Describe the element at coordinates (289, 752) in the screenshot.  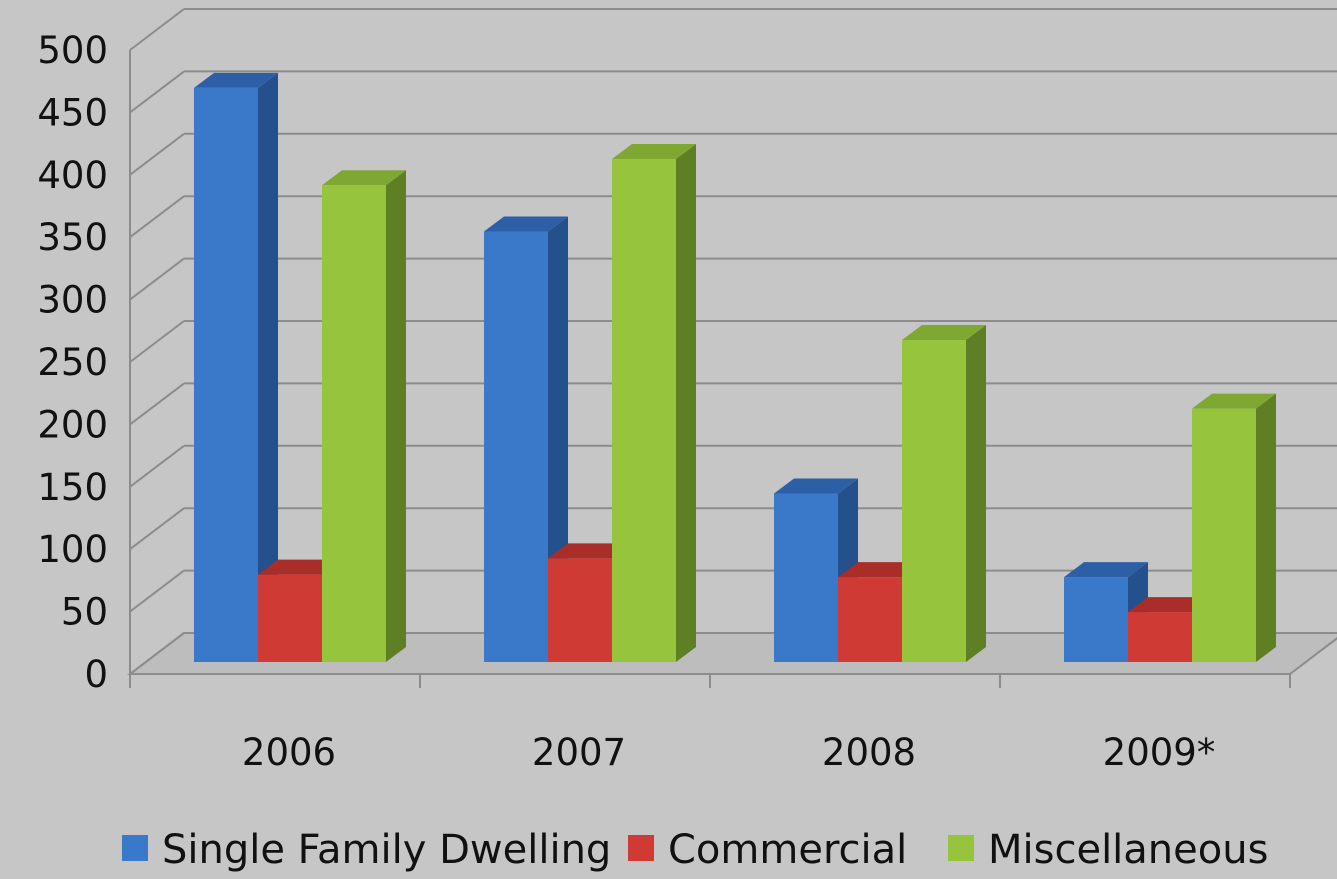
I see `x-tick-label: 2006` at that location.